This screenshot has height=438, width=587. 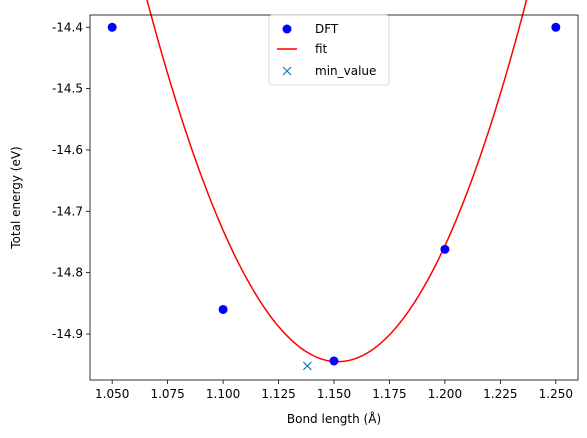 I want to click on y-tick-label: -14.5, so click(x=67, y=89).